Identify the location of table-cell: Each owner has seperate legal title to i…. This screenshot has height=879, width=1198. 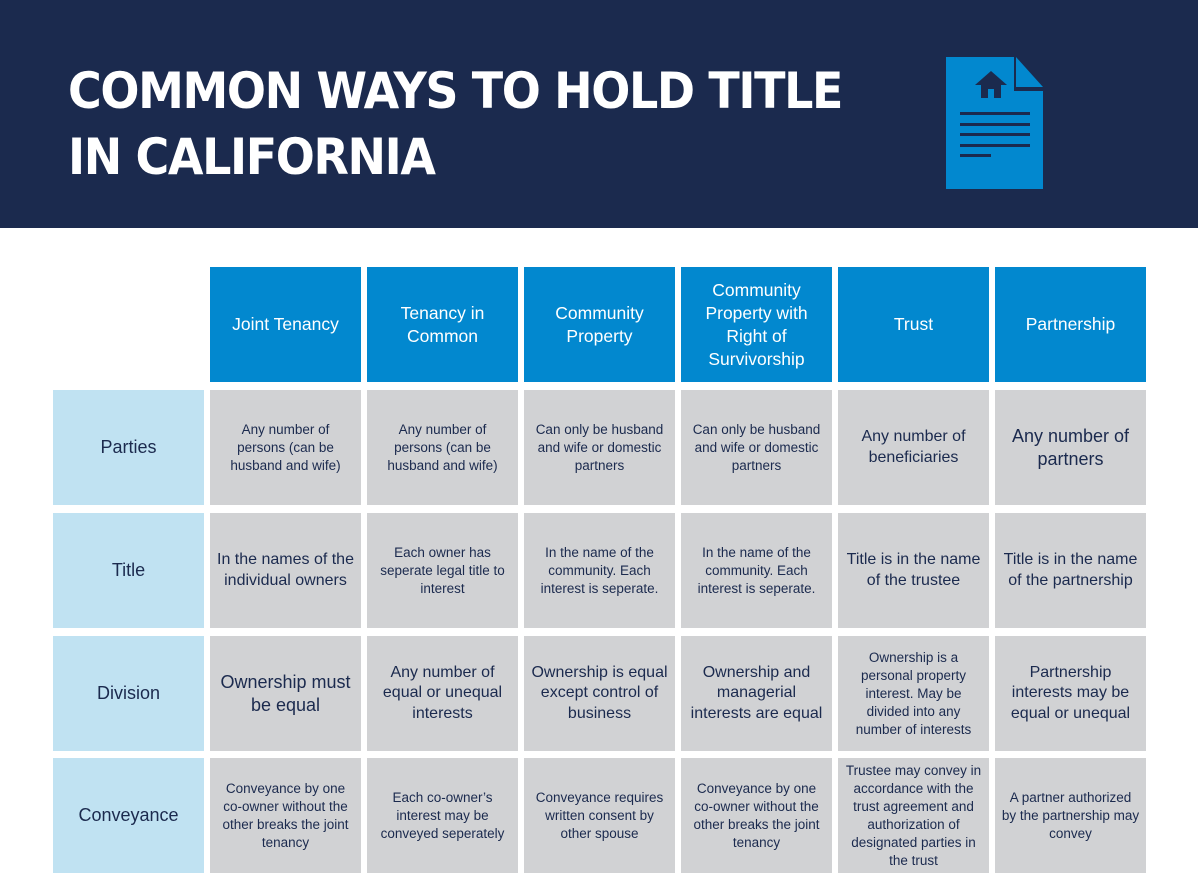
(442, 570).